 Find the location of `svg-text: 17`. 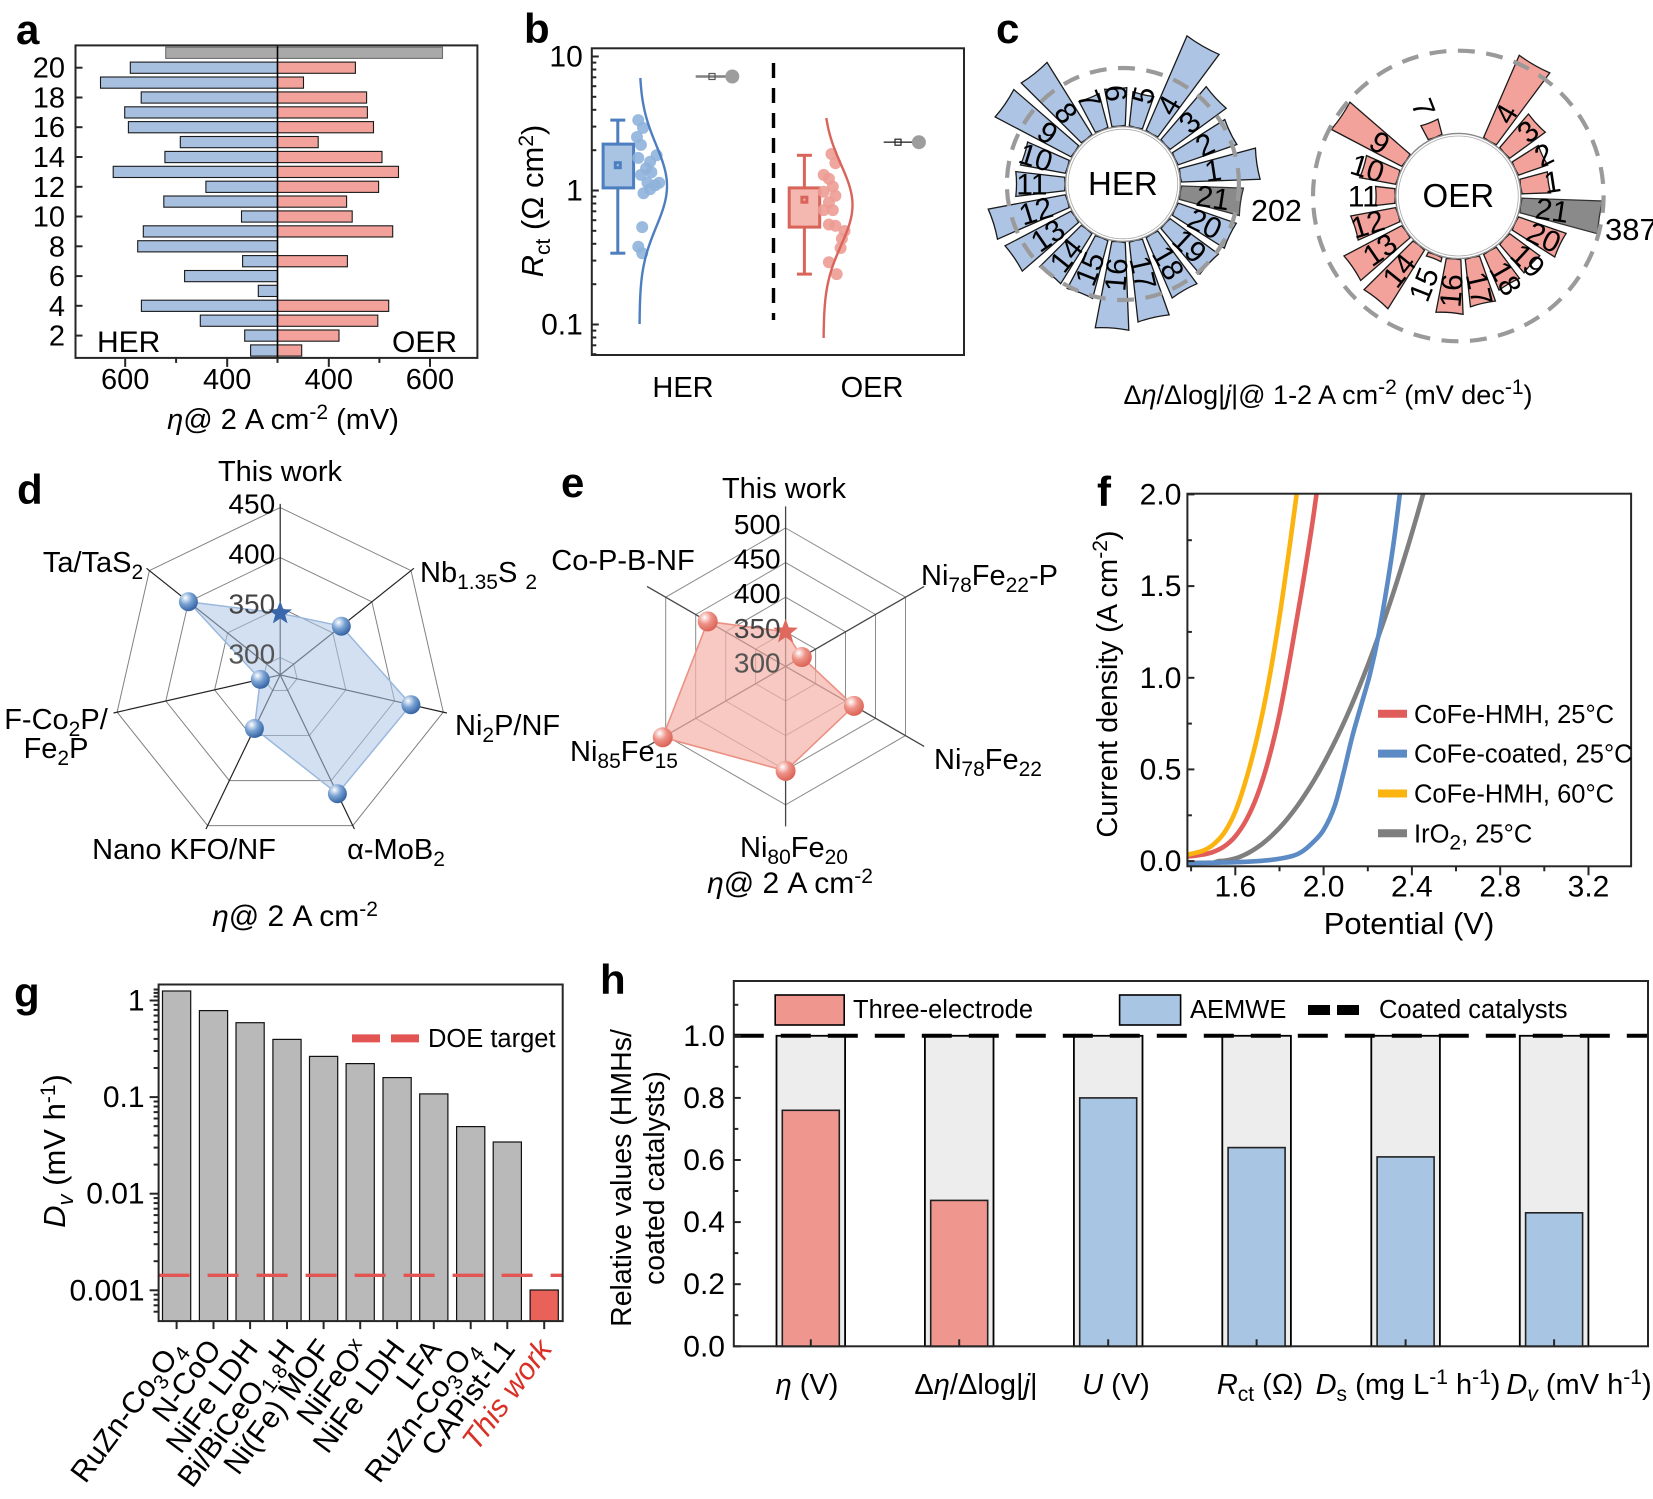

svg-text: 17 is located at coordinates (1479, 289).